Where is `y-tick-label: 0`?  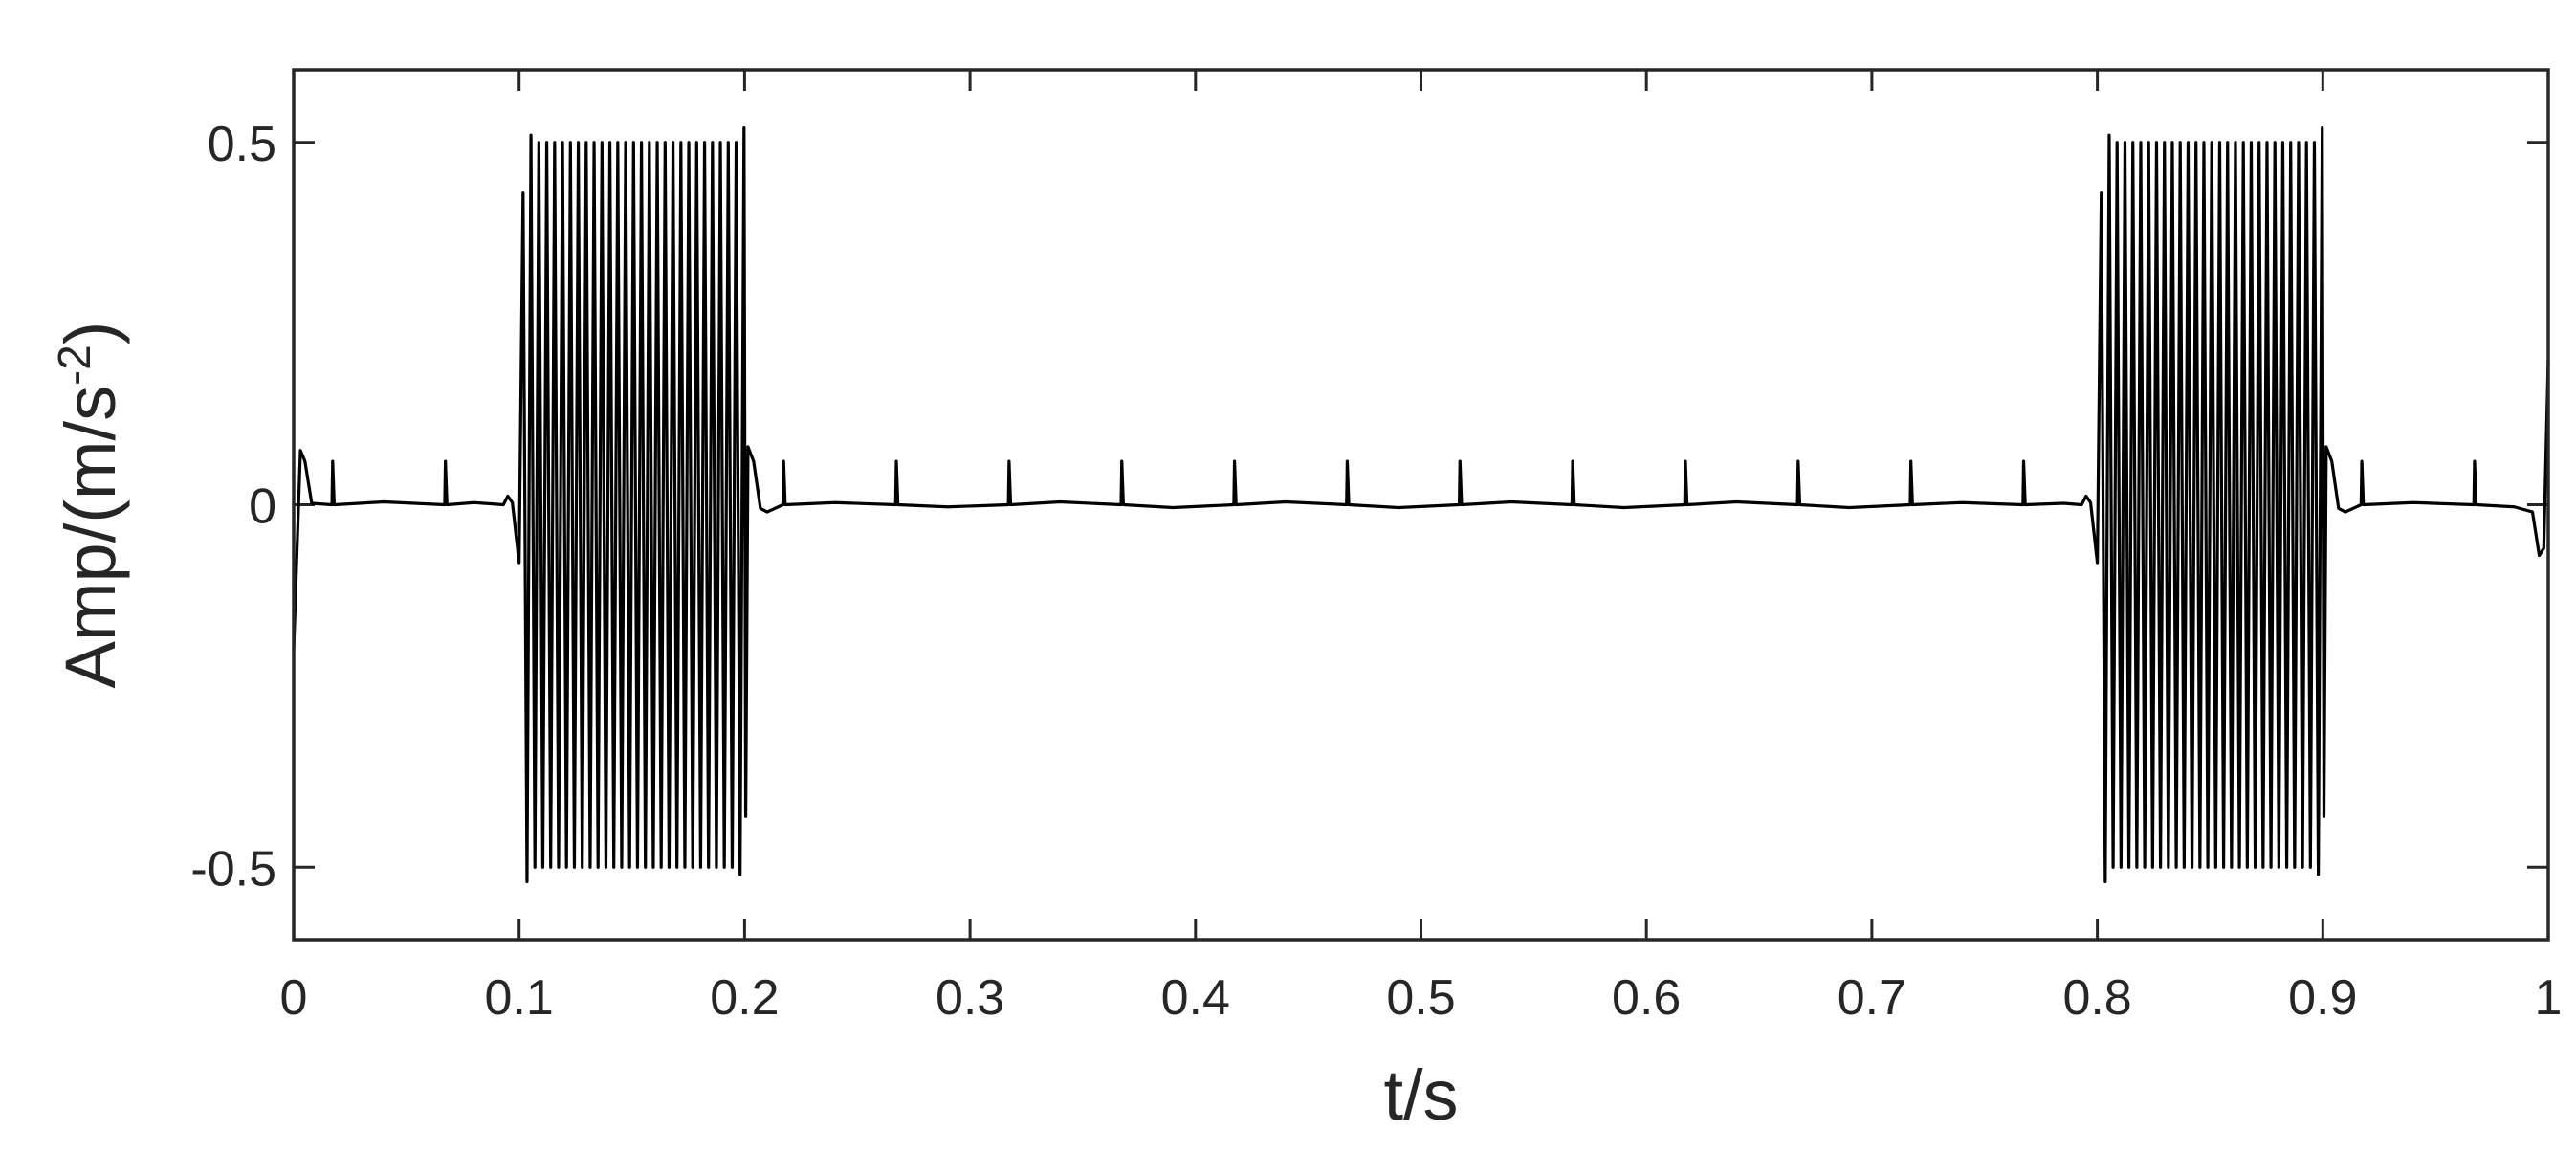 y-tick-label: 0 is located at coordinates (263, 507).